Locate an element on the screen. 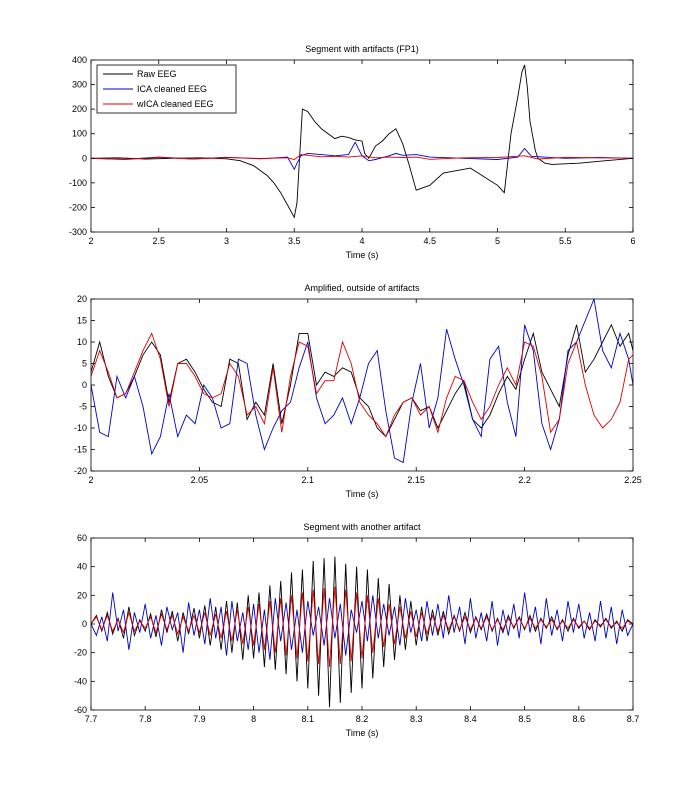 The image size is (699, 799). x-tick-label: 2.1 is located at coordinates (308, 480).